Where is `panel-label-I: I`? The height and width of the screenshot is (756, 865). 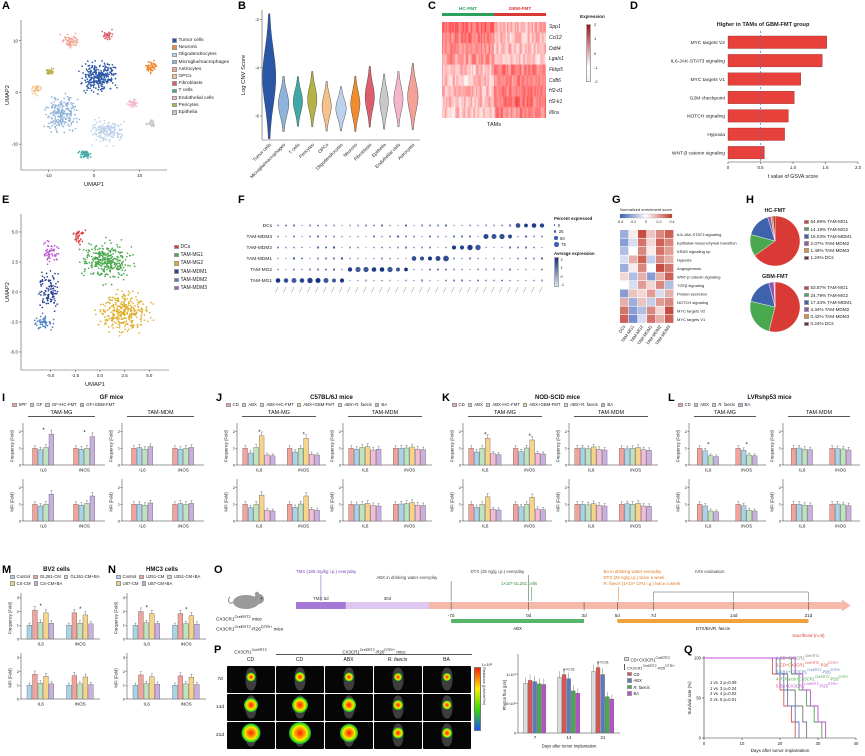
panel-label-I: I is located at coordinates (4, 398).